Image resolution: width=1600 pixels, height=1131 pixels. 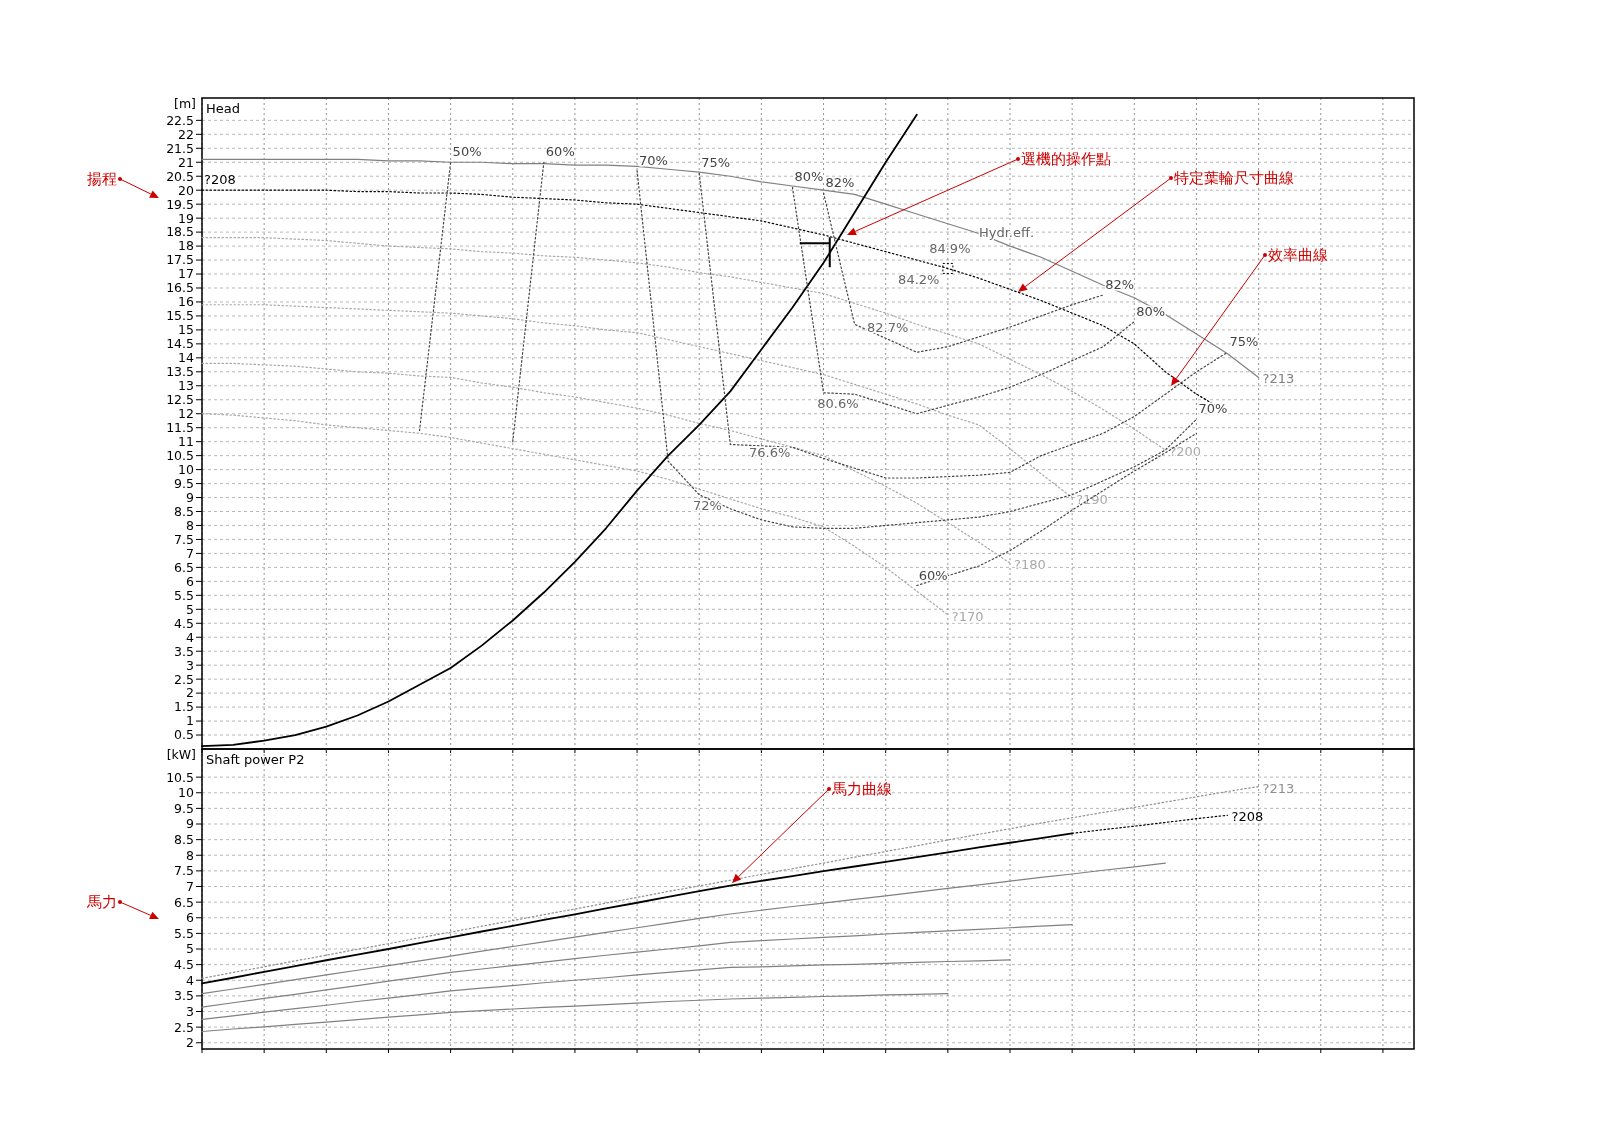 I want to click on series-label: ?180, so click(x=1030, y=565).